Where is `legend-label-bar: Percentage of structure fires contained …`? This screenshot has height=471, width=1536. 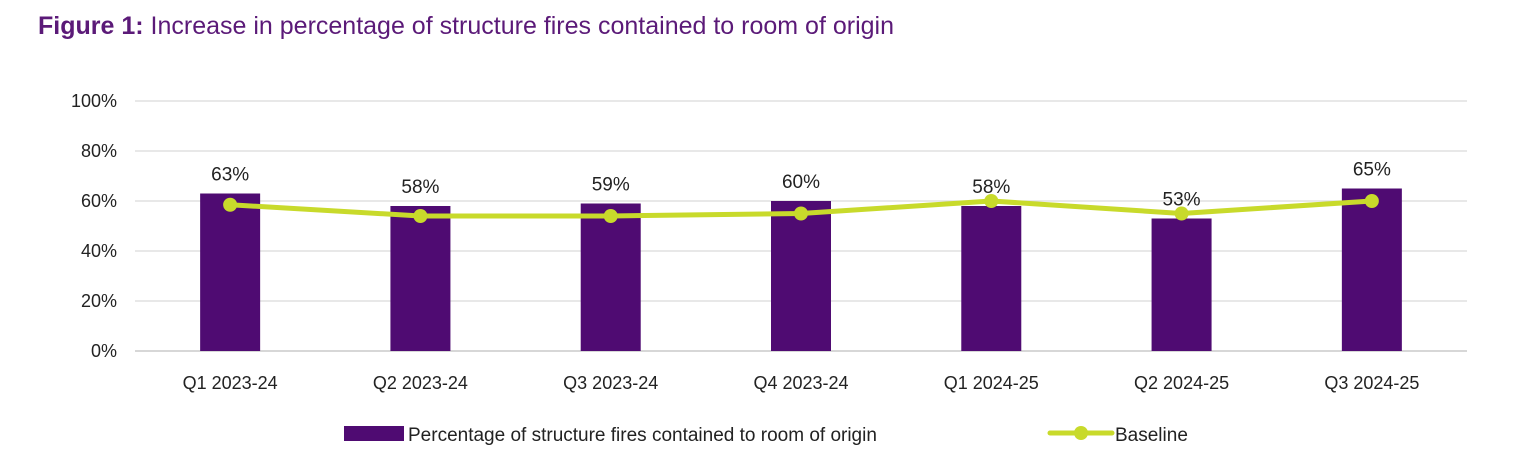
legend-label-bar: Percentage of structure fires contained … is located at coordinates (642, 435).